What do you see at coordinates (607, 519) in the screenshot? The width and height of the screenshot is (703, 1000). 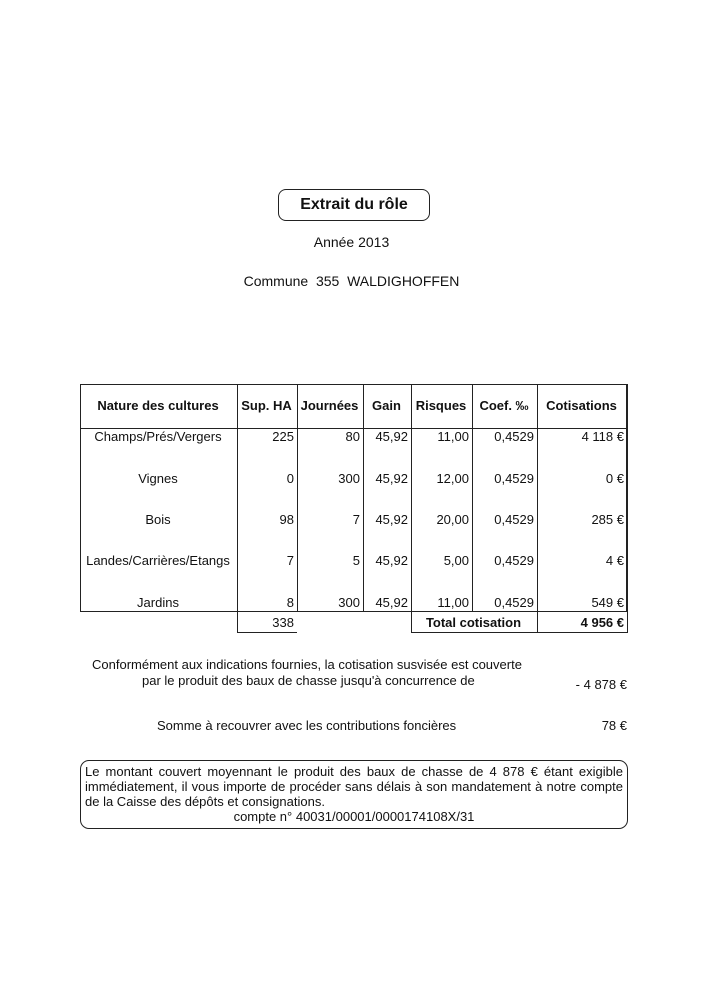 I see `cell-cotisation: 285 €` at bounding box center [607, 519].